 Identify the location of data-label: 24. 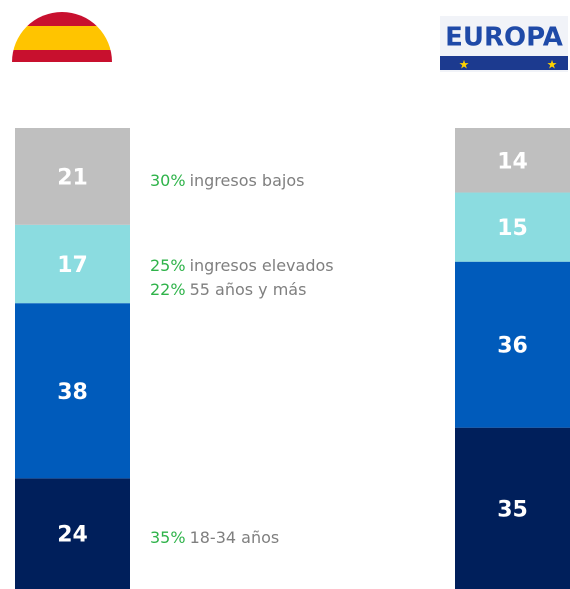
(72, 535).